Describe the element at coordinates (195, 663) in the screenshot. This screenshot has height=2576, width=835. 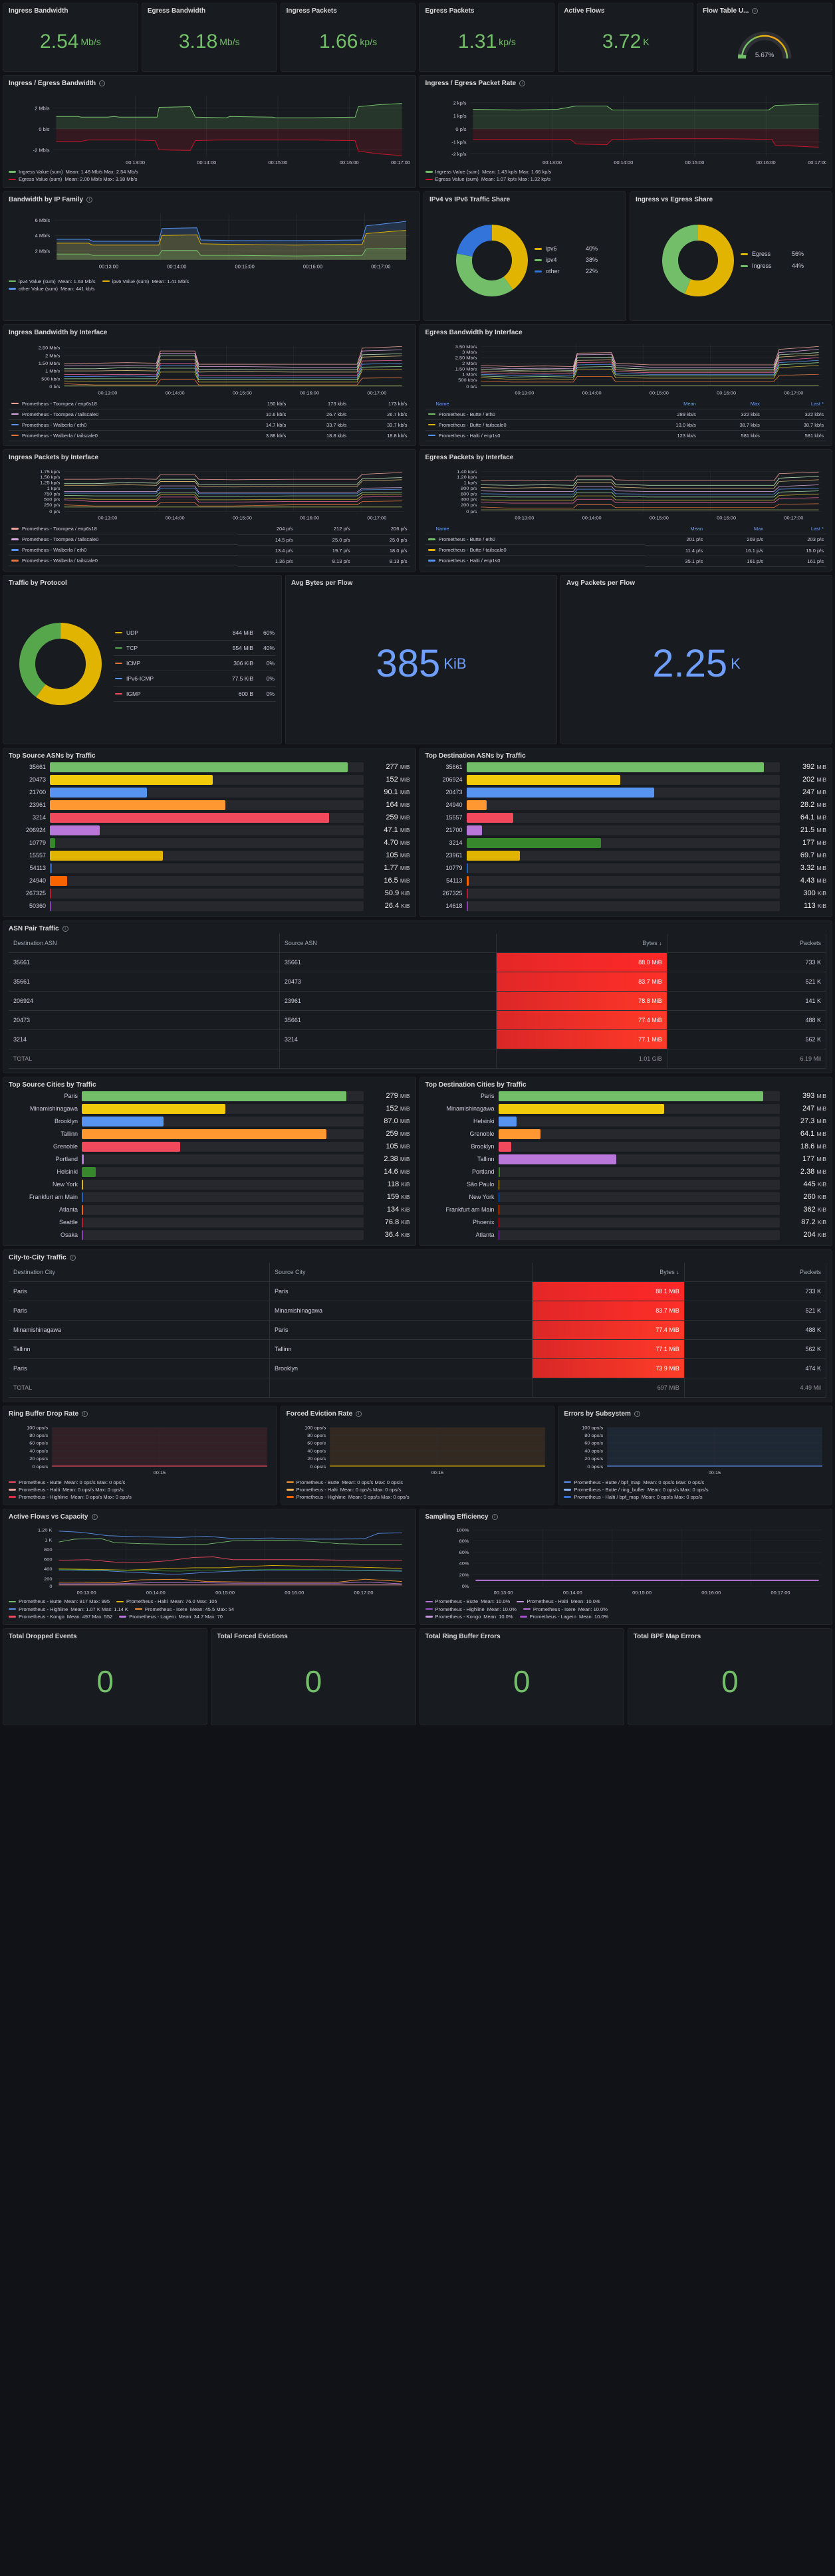
I see `protocol-legend-item: ICMP 306 KiB 0%` at that location.